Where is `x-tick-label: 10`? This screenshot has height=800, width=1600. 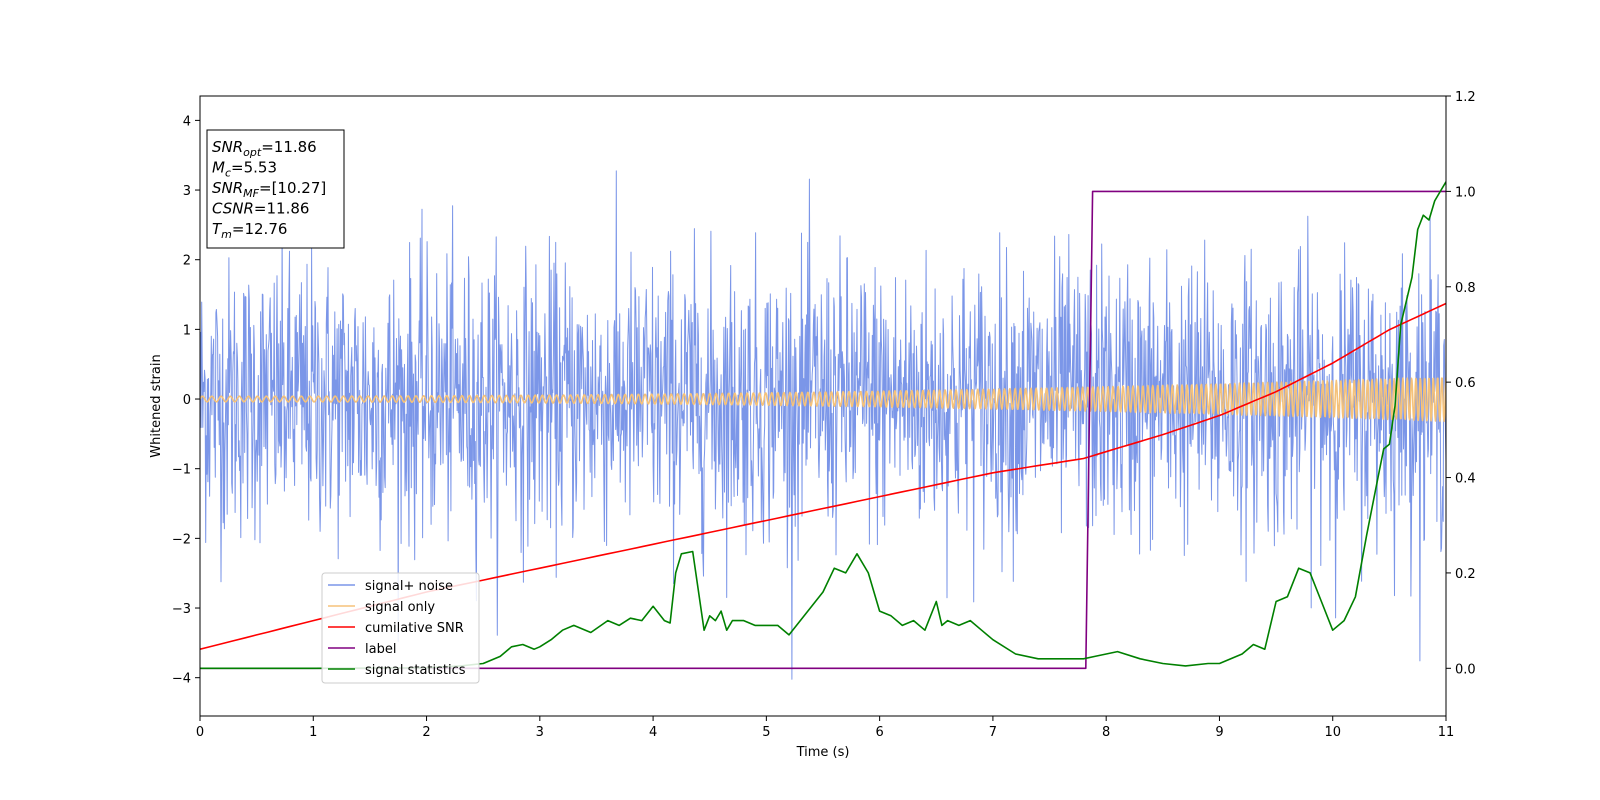 x-tick-label: 10 is located at coordinates (1332, 732).